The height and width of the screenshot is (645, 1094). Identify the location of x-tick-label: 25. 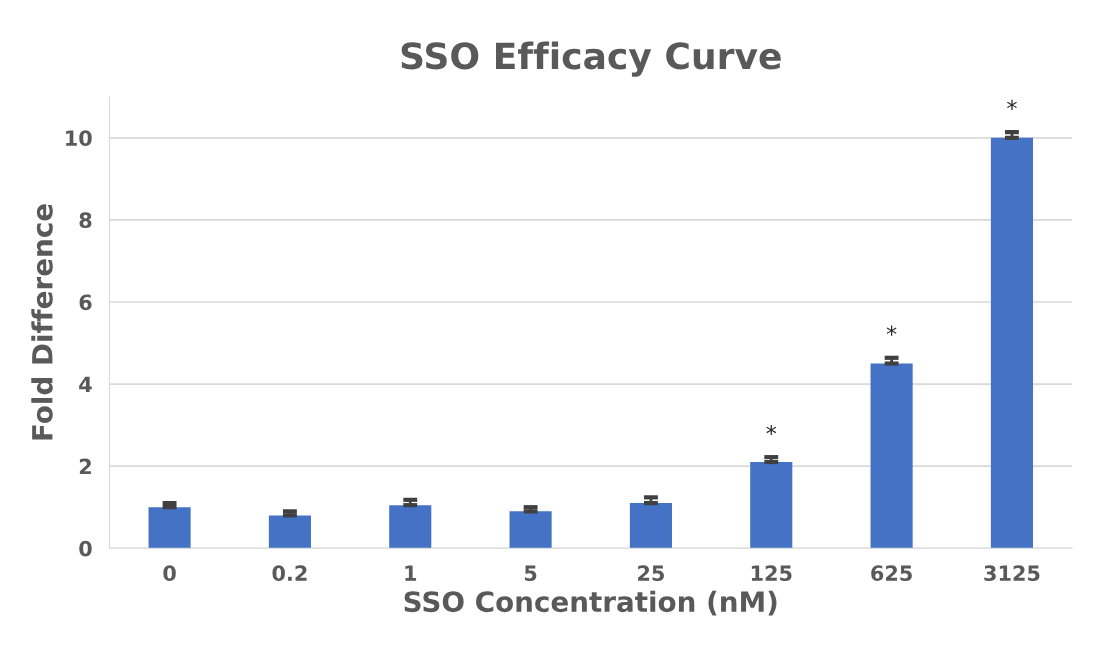
(651, 573).